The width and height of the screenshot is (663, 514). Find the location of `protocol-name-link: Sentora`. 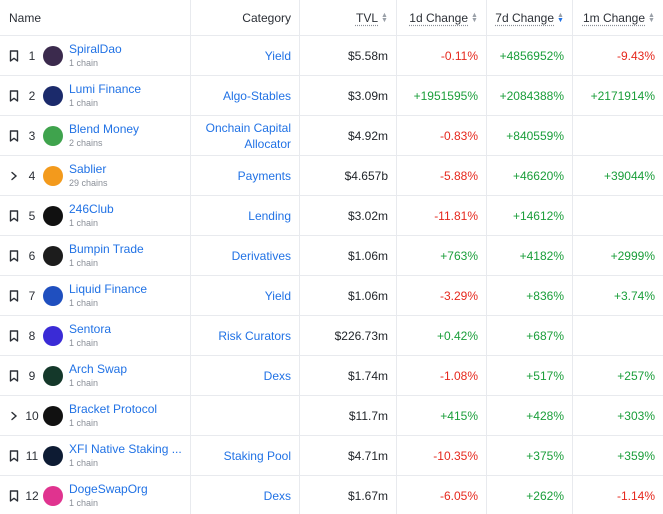

protocol-name-link: Sentora is located at coordinates (90, 329).